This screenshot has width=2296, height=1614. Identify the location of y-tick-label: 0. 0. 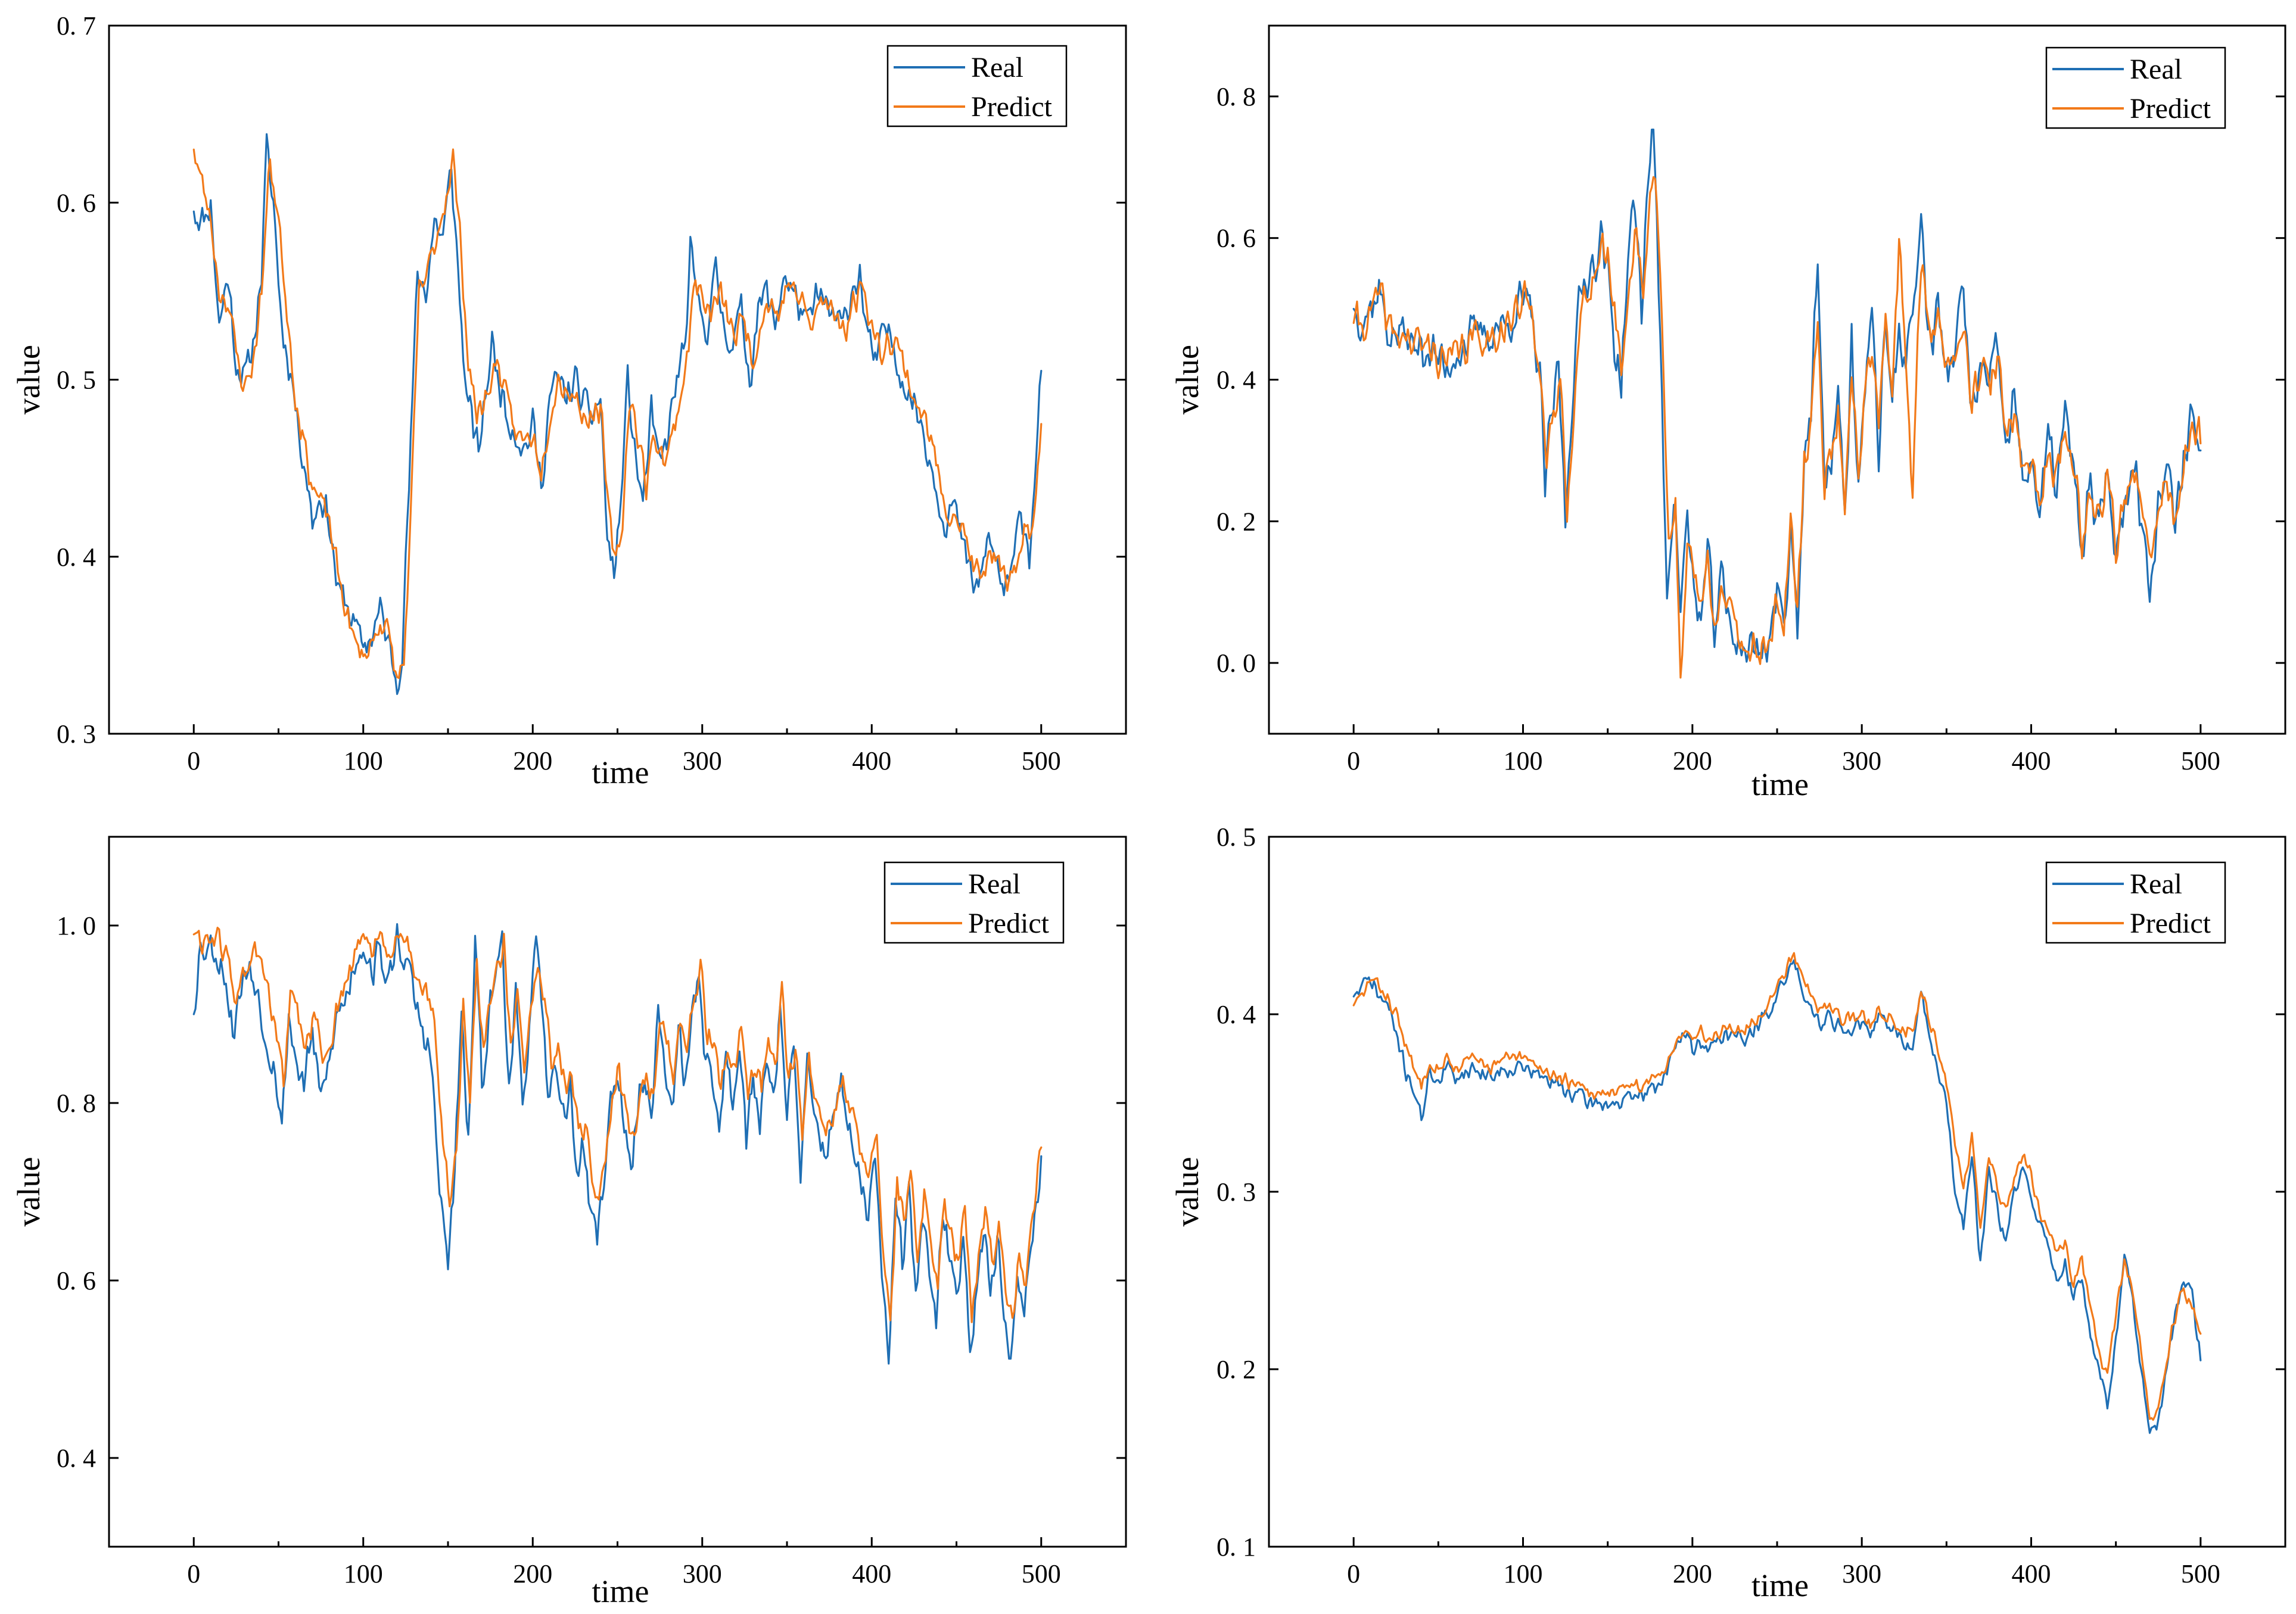
(1236, 663).